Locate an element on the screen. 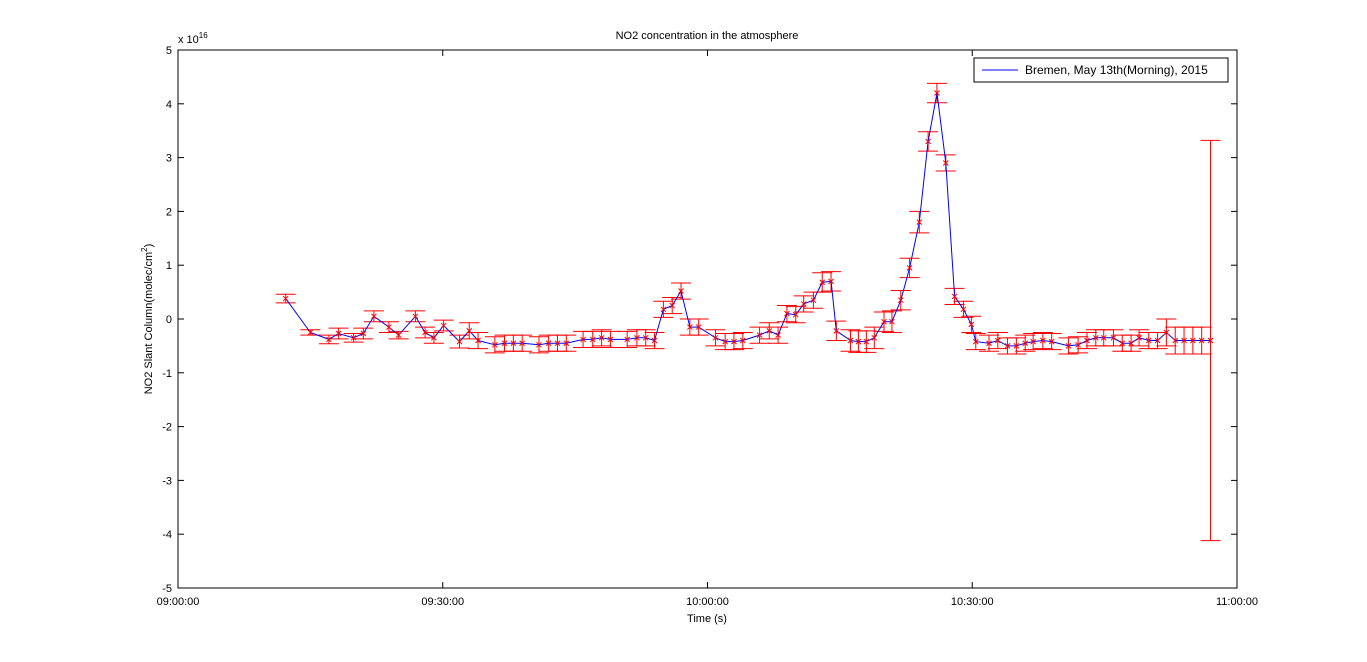  y-exponent-prefix: x 10 is located at coordinates (188, 40).